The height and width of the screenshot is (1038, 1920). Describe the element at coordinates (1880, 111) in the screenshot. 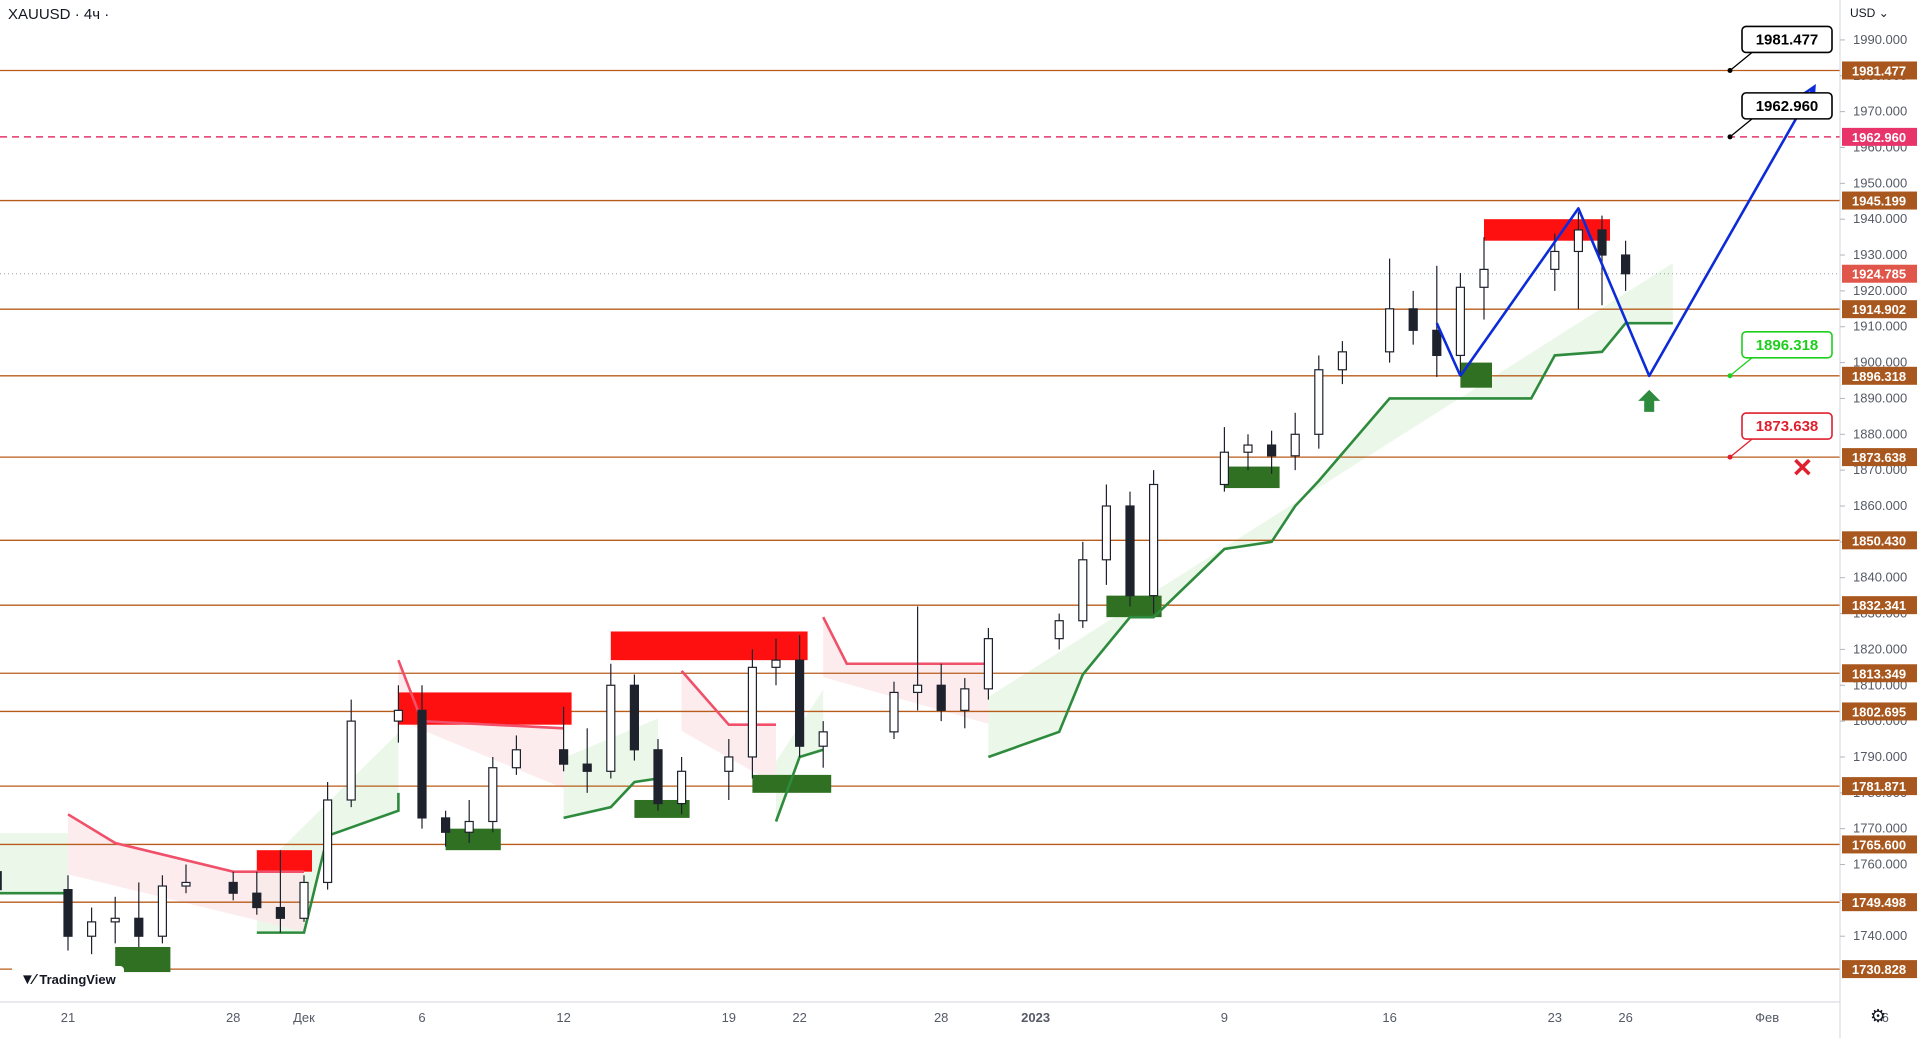

I see `y-tick-label: 1970.000` at that location.